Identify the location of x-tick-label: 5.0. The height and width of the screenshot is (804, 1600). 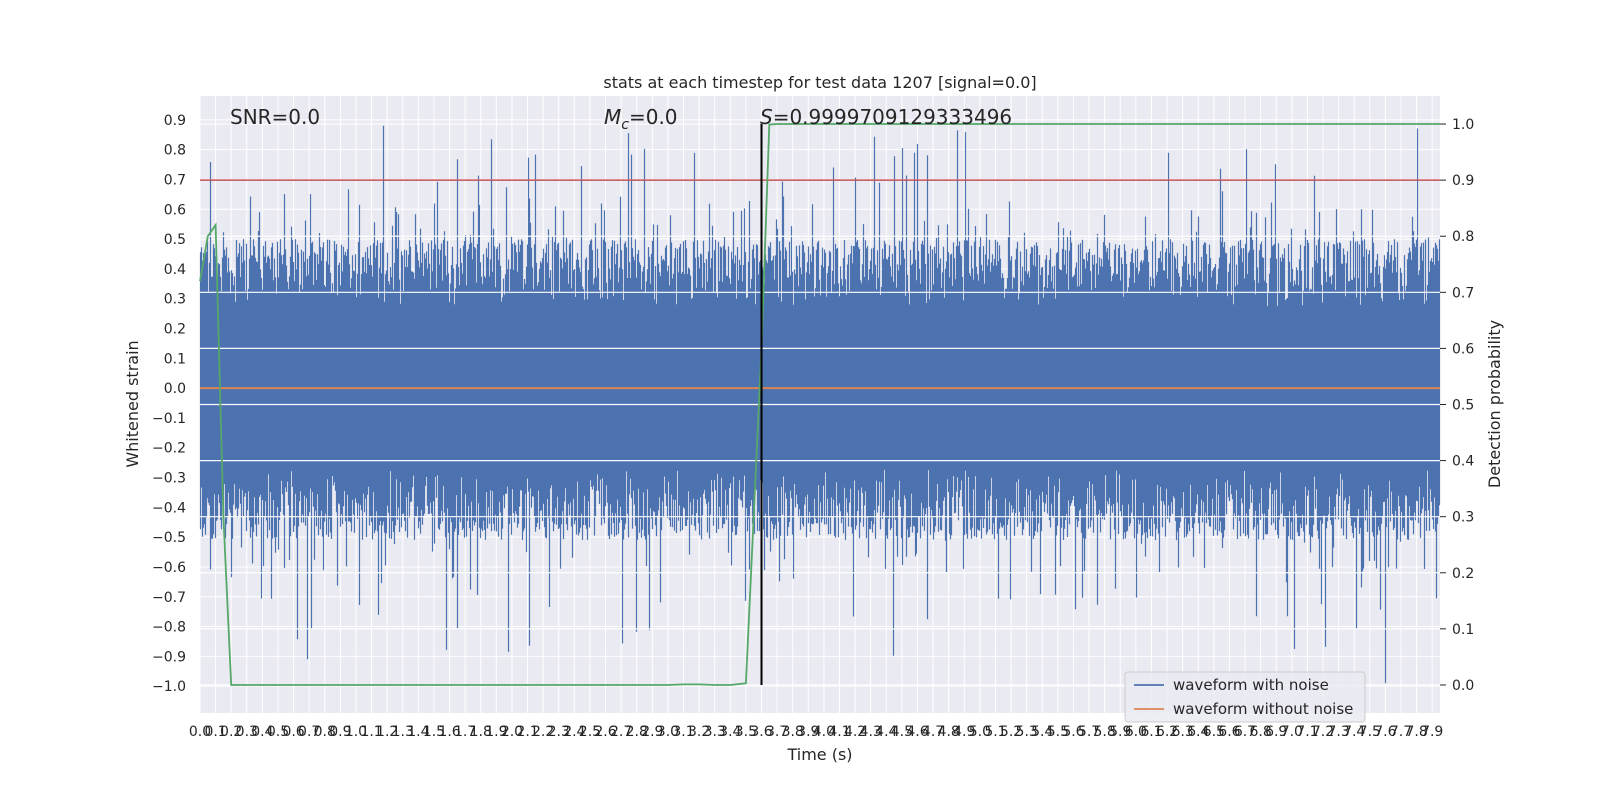
(980, 732).